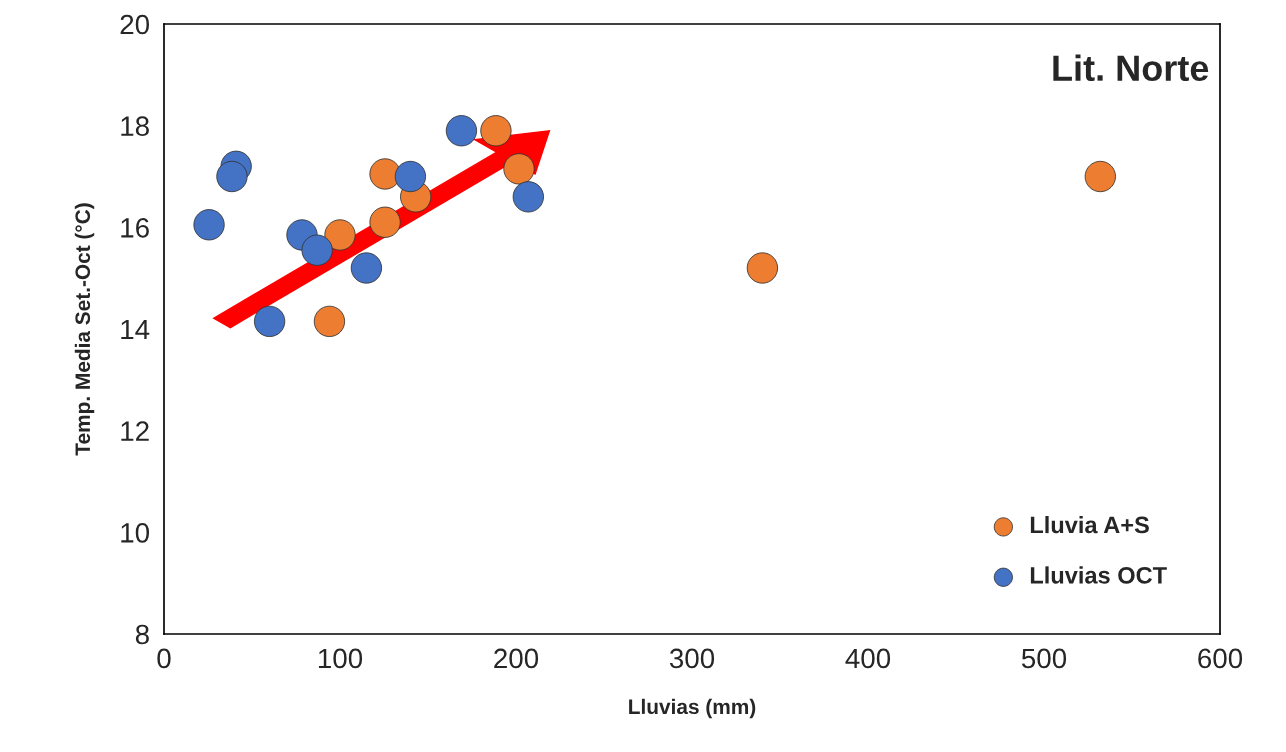 The height and width of the screenshot is (752, 1286). Describe the element at coordinates (516, 658) in the screenshot. I see `x-tick-label: 200` at that location.